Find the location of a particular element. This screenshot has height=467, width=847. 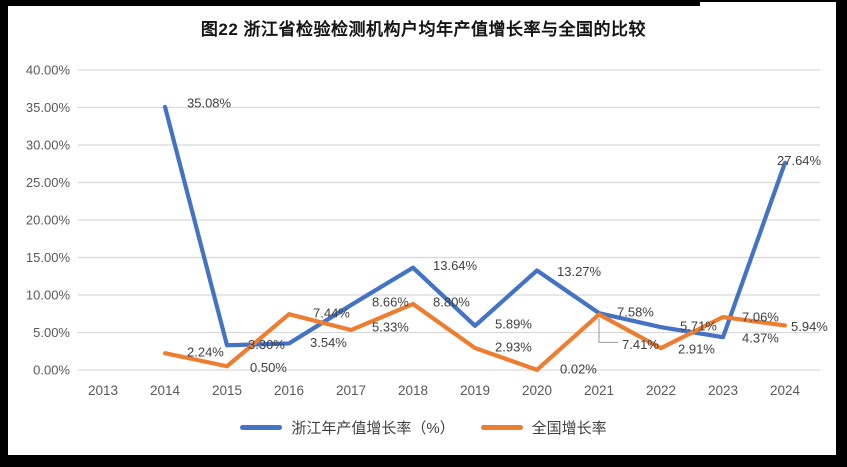

frame-border-right is located at coordinates (841, 233).